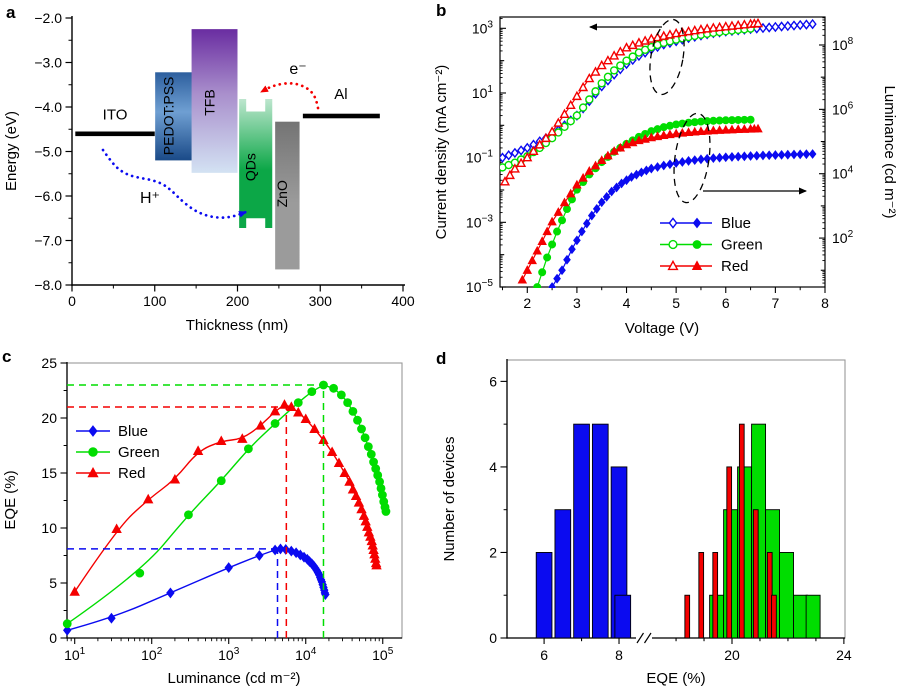 This screenshot has width=900, height=690. Describe the element at coordinates (250, 167) in the screenshot. I see `svg-text: QDs` at that location.